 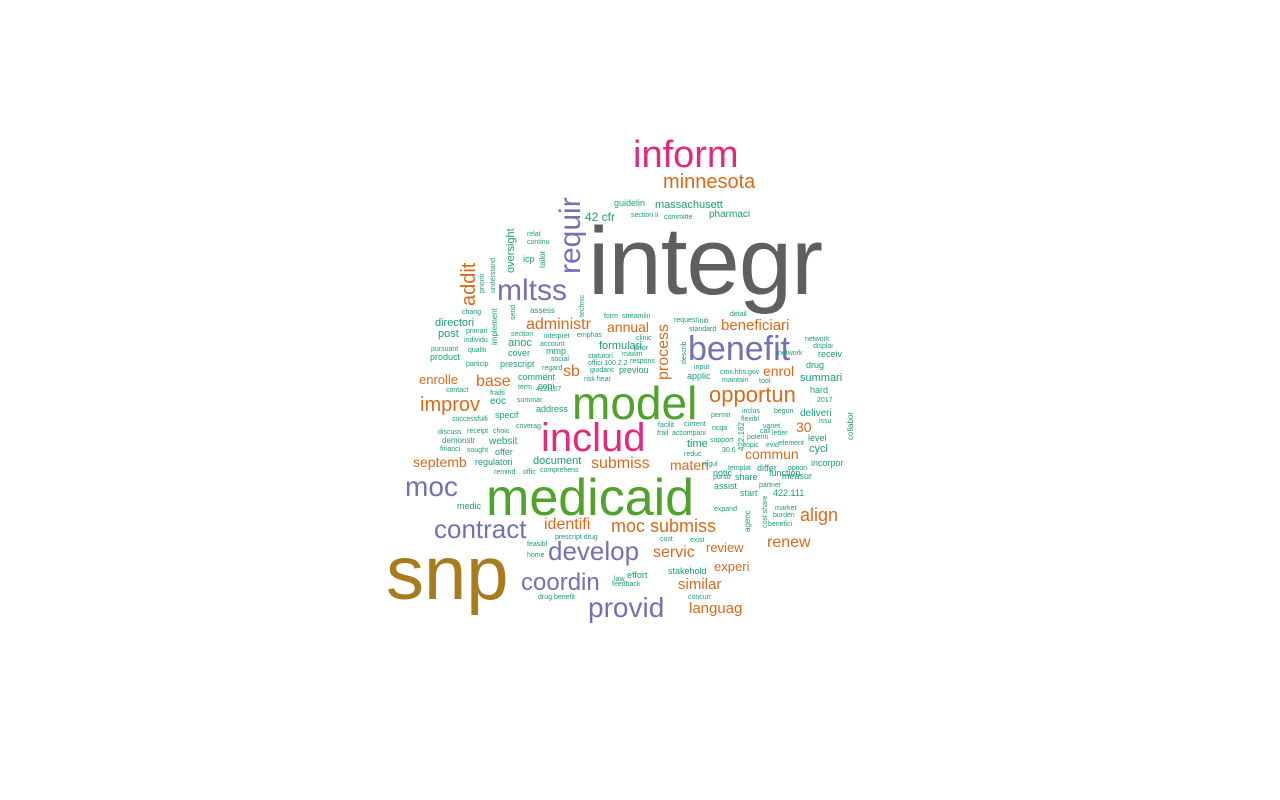 What do you see at coordinates (634, 370) in the screenshot?
I see `word: previou` at bounding box center [634, 370].